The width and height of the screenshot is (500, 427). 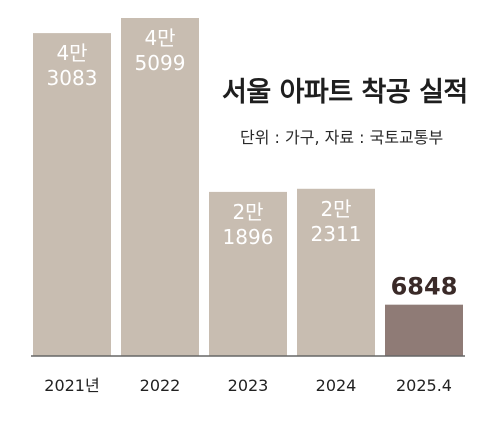 What do you see at coordinates (71, 385) in the screenshot?
I see `x-tick-label-0: 2021년` at bounding box center [71, 385].